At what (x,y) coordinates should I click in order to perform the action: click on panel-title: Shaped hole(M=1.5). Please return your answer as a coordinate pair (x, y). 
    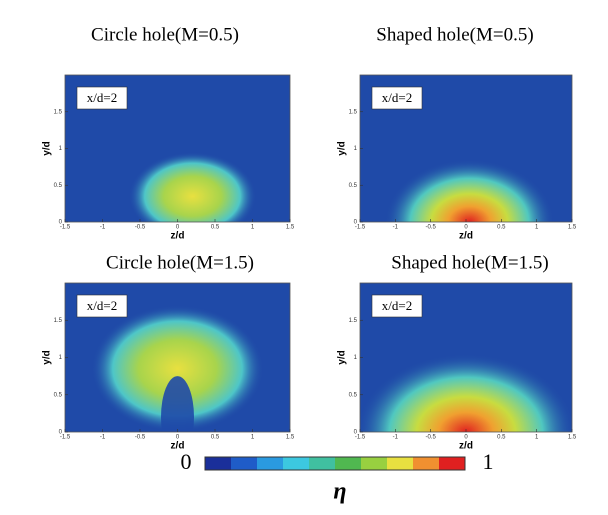
    Looking at the image, I should click on (469, 262).